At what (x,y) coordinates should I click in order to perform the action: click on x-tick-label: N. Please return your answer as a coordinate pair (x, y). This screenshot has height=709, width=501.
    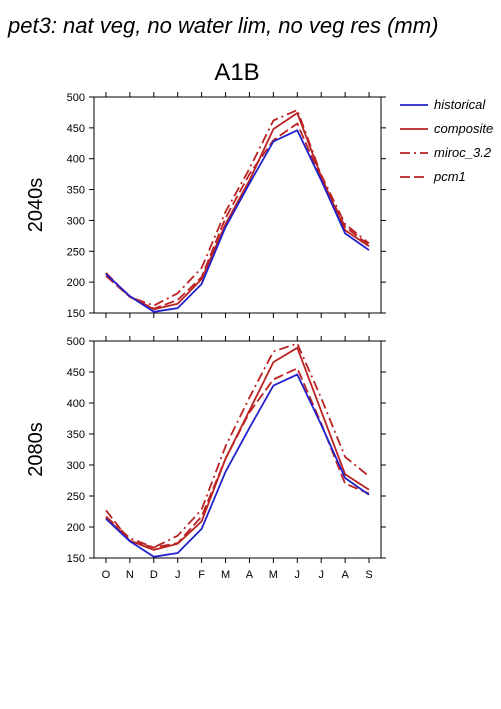
    Looking at the image, I should click on (130, 575).